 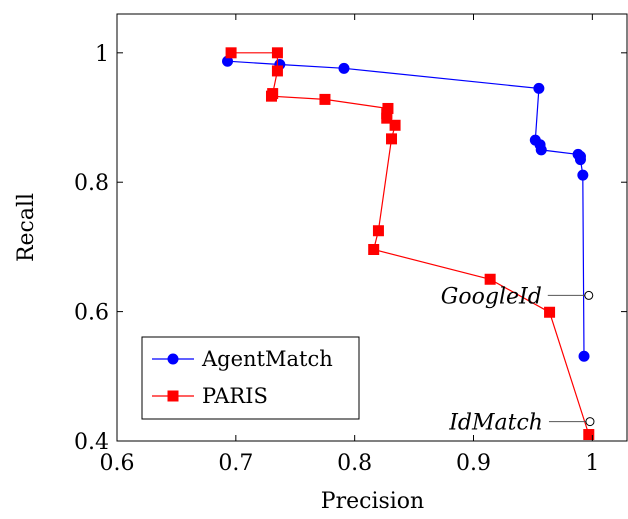 I want to click on annotation-googleid: GoogleId, so click(x=517, y=296).